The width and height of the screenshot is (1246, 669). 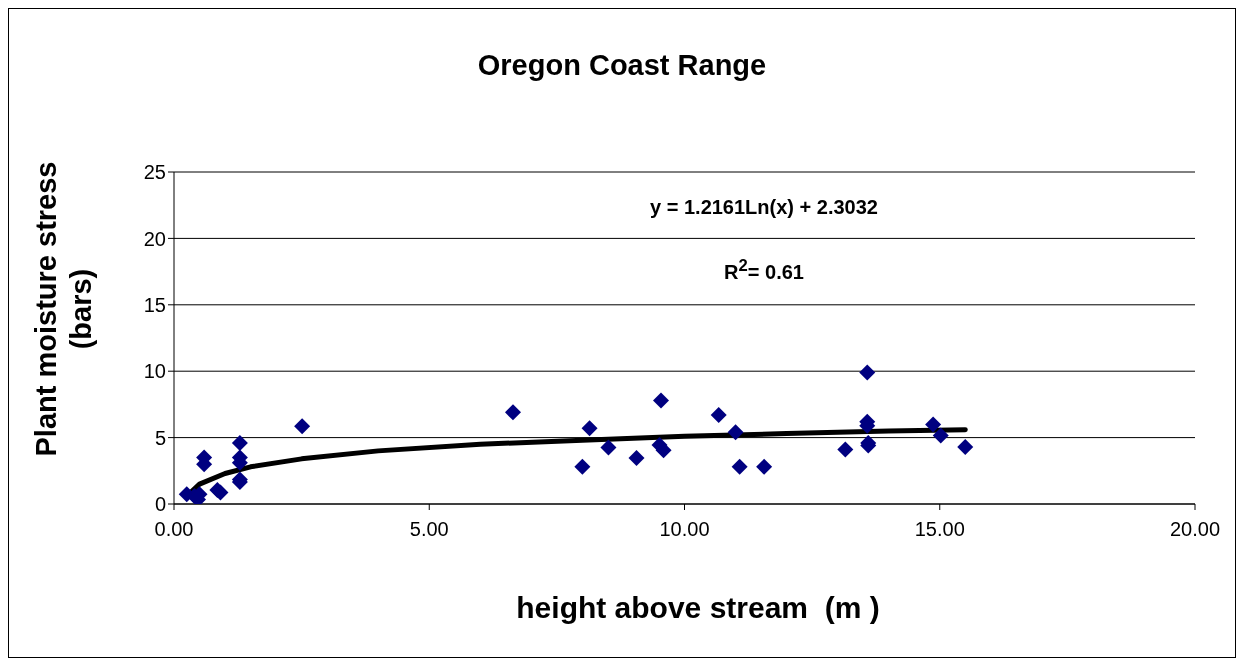 What do you see at coordinates (174, 529) in the screenshot?
I see `x-tick-label: 0.00` at bounding box center [174, 529].